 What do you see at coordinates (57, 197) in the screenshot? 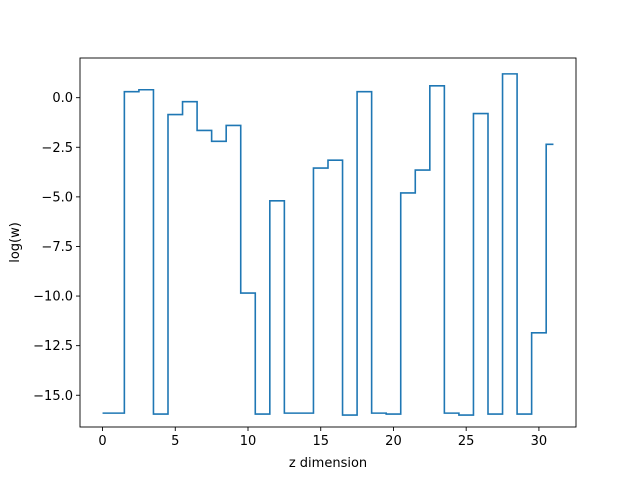
I see `y-tick-label: −5.0` at bounding box center [57, 197].